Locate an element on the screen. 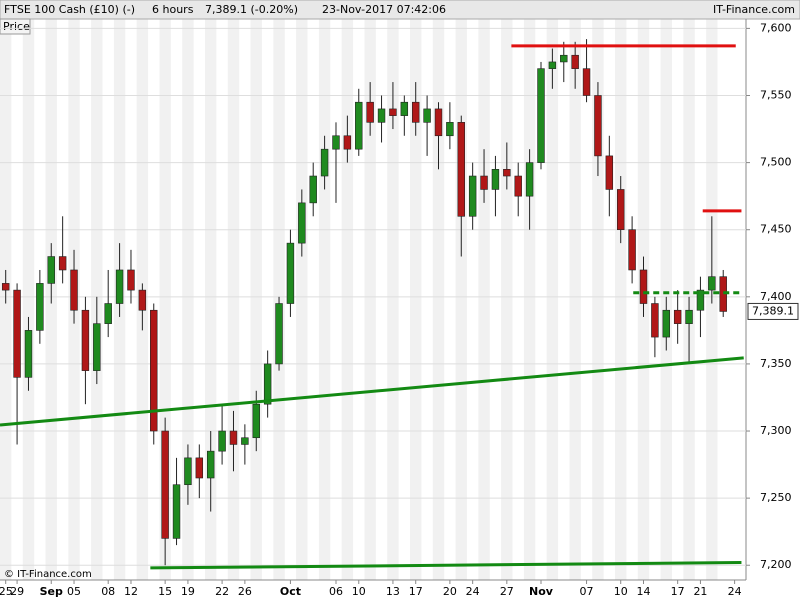  copyright: © IT-Finance.com is located at coordinates (48, 574).